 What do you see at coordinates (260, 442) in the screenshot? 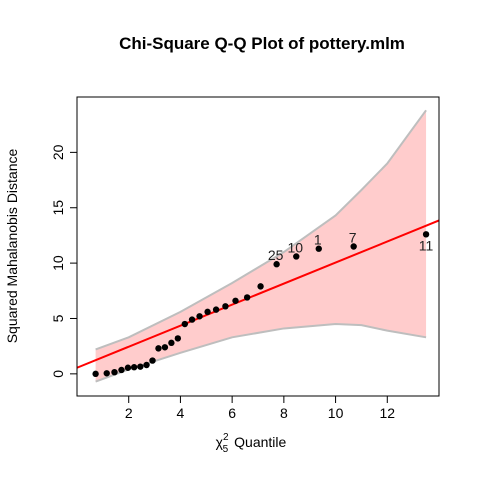
I see `x-axis-label-text: Quantile` at bounding box center [260, 442].